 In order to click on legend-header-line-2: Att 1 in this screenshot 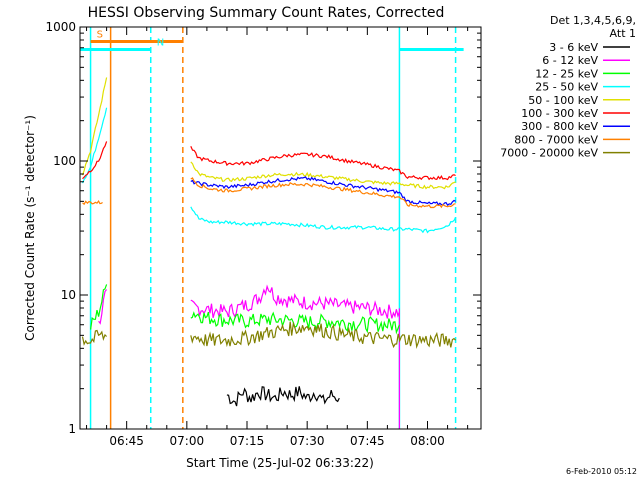, I will do `click(623, 33)`.